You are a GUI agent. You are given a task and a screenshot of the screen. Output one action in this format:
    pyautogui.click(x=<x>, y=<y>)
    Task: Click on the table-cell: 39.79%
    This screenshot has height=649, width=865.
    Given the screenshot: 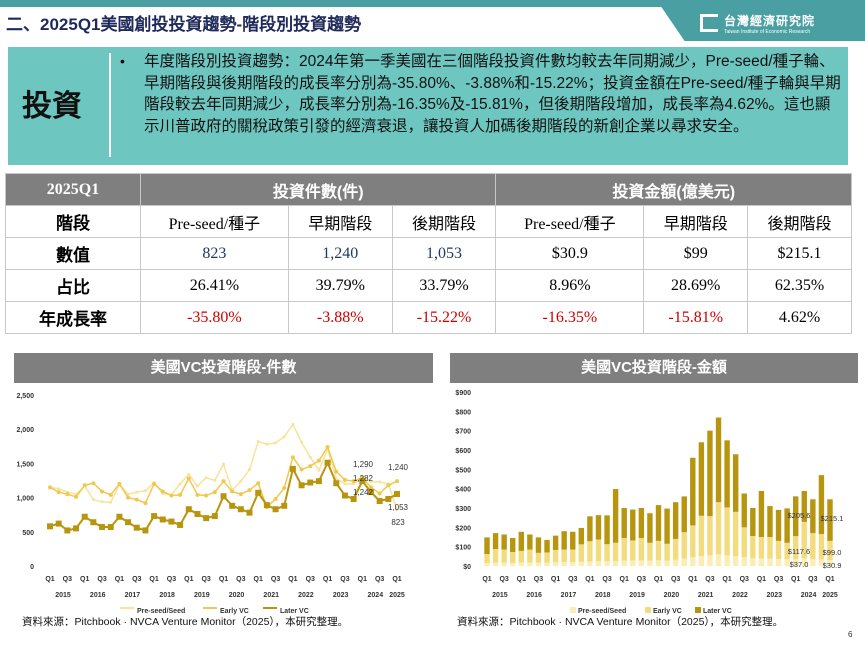 What is the action you would take?
    pyautogui.click(x=340, y=285)
    